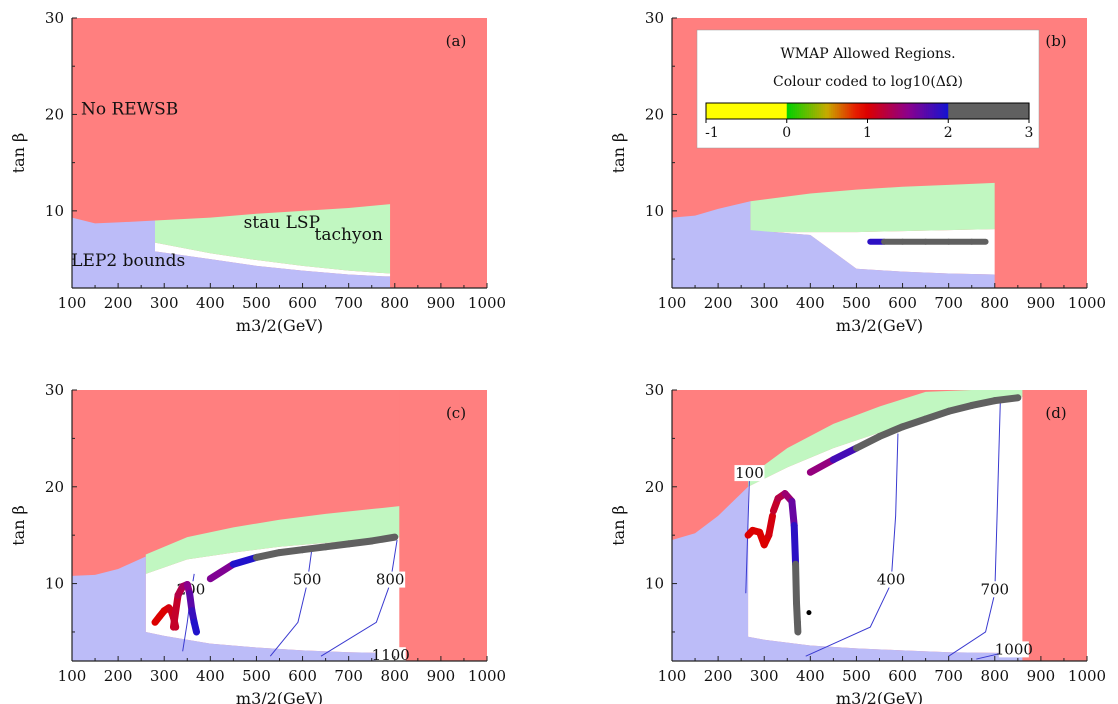  What do you see at coordinates (712, 133) in the screenshot?
I see `colorbar-tick-label: -1` at bounding box center [712, 133].